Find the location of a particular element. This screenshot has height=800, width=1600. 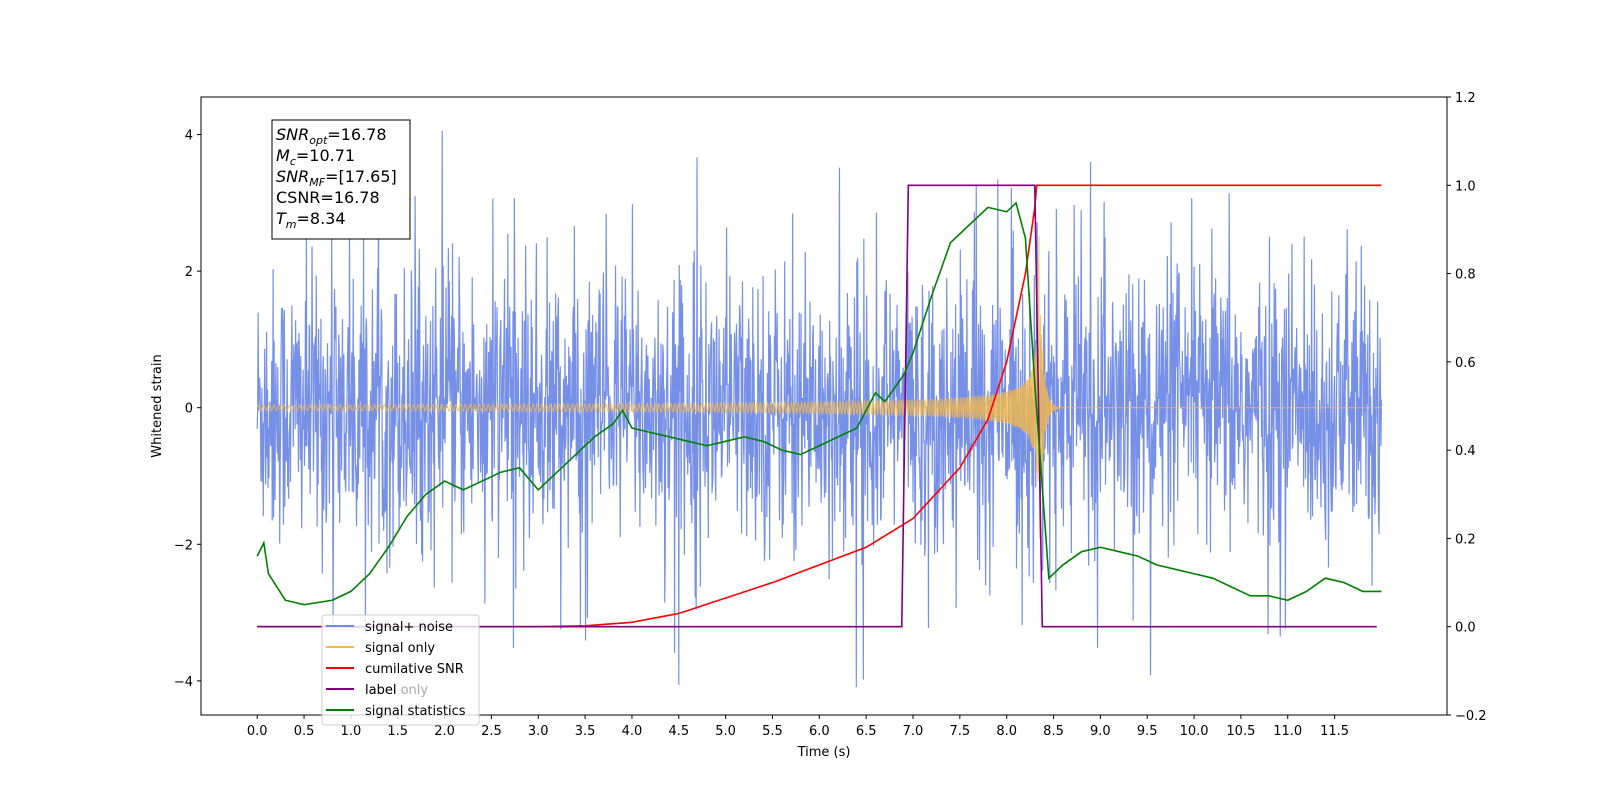

y2-tick-label: 0.2 is located at coordinates (1465, 539).